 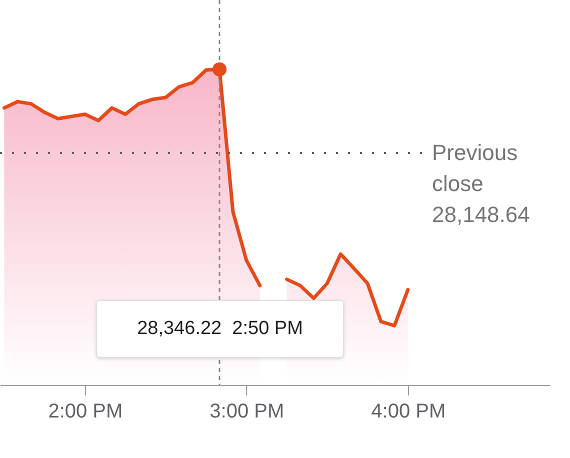 I want to click on tooltip-box: 28,346.22 2:50 PM, so click(x=220, y=329).